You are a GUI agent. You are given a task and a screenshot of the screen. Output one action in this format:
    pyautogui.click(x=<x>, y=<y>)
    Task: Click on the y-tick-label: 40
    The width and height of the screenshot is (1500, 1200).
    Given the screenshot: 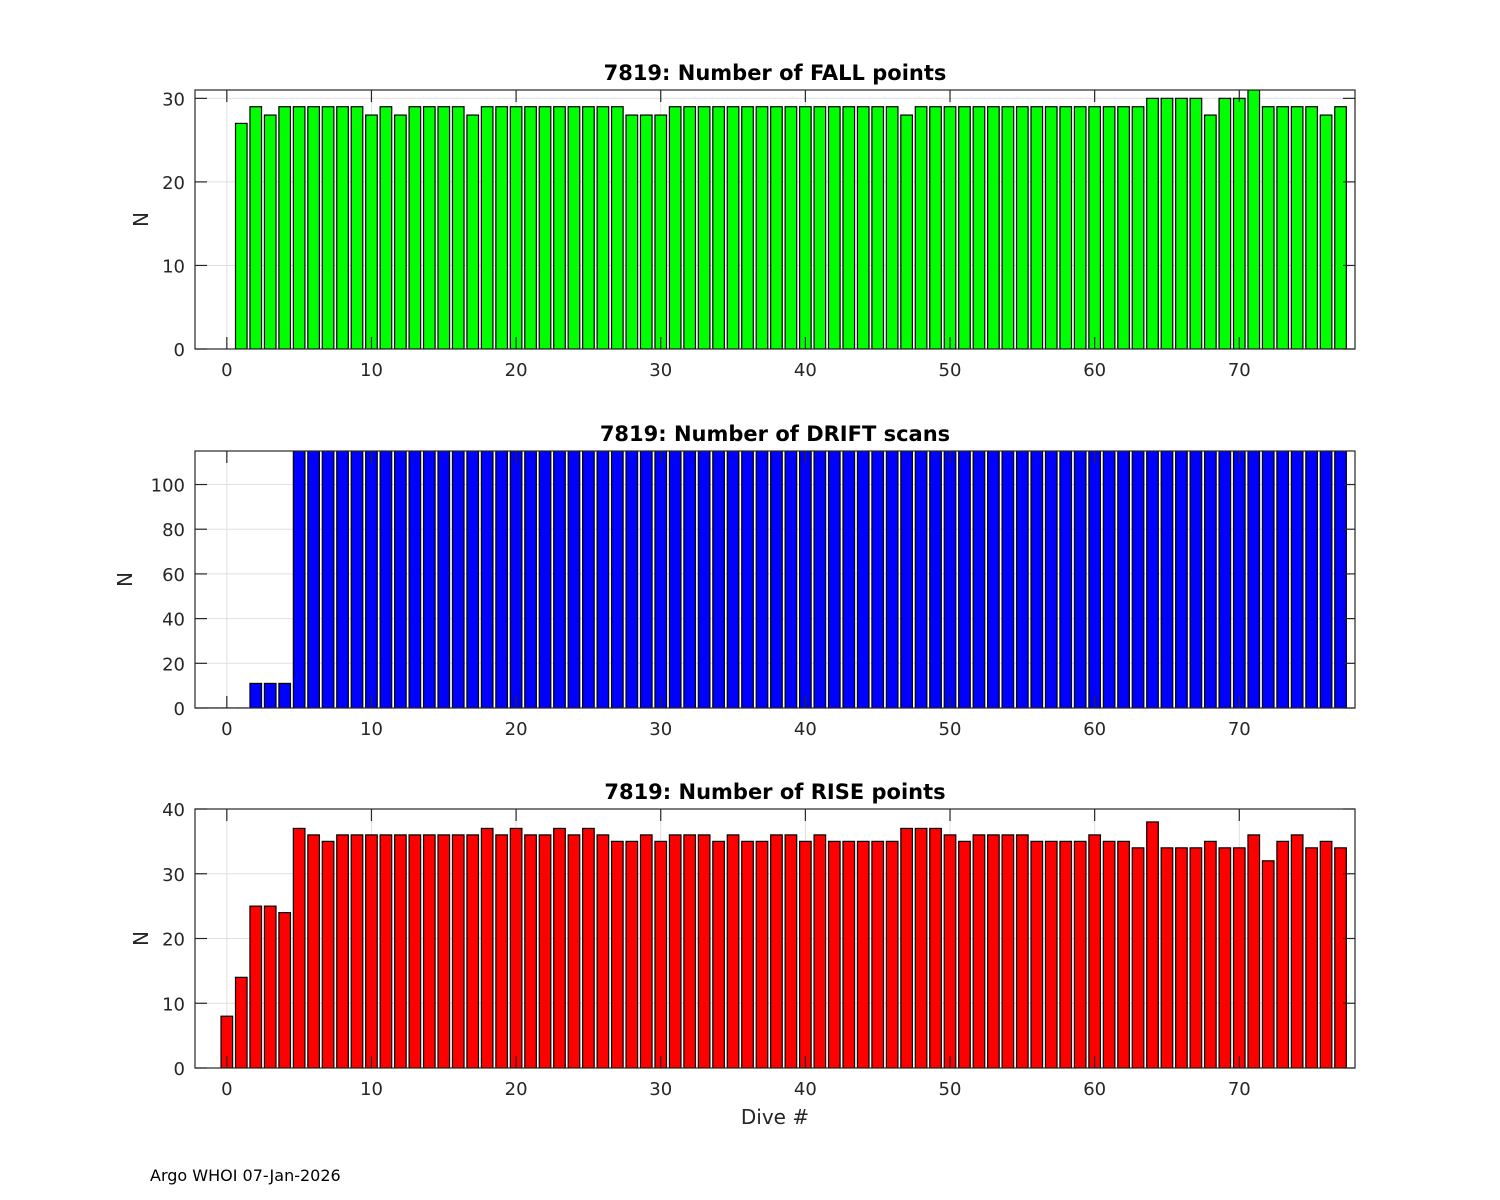 What is the action you would take?
    pyautogui.click(x=173, y=620)
    